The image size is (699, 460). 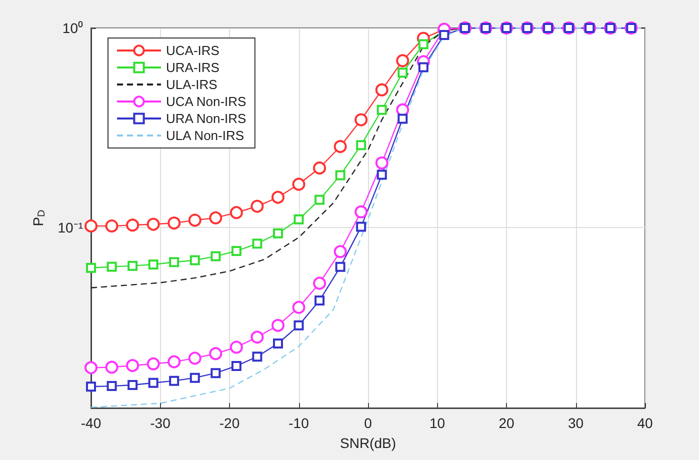 What do you see at coordinates (192, 84) in the screenshot?
I see `legend-label: ULA-IRS` at bounding box center [192, 84].